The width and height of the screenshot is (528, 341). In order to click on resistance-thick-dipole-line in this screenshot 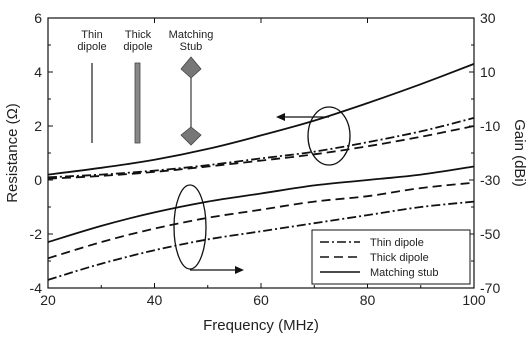, I will do `click(261, 152)`.